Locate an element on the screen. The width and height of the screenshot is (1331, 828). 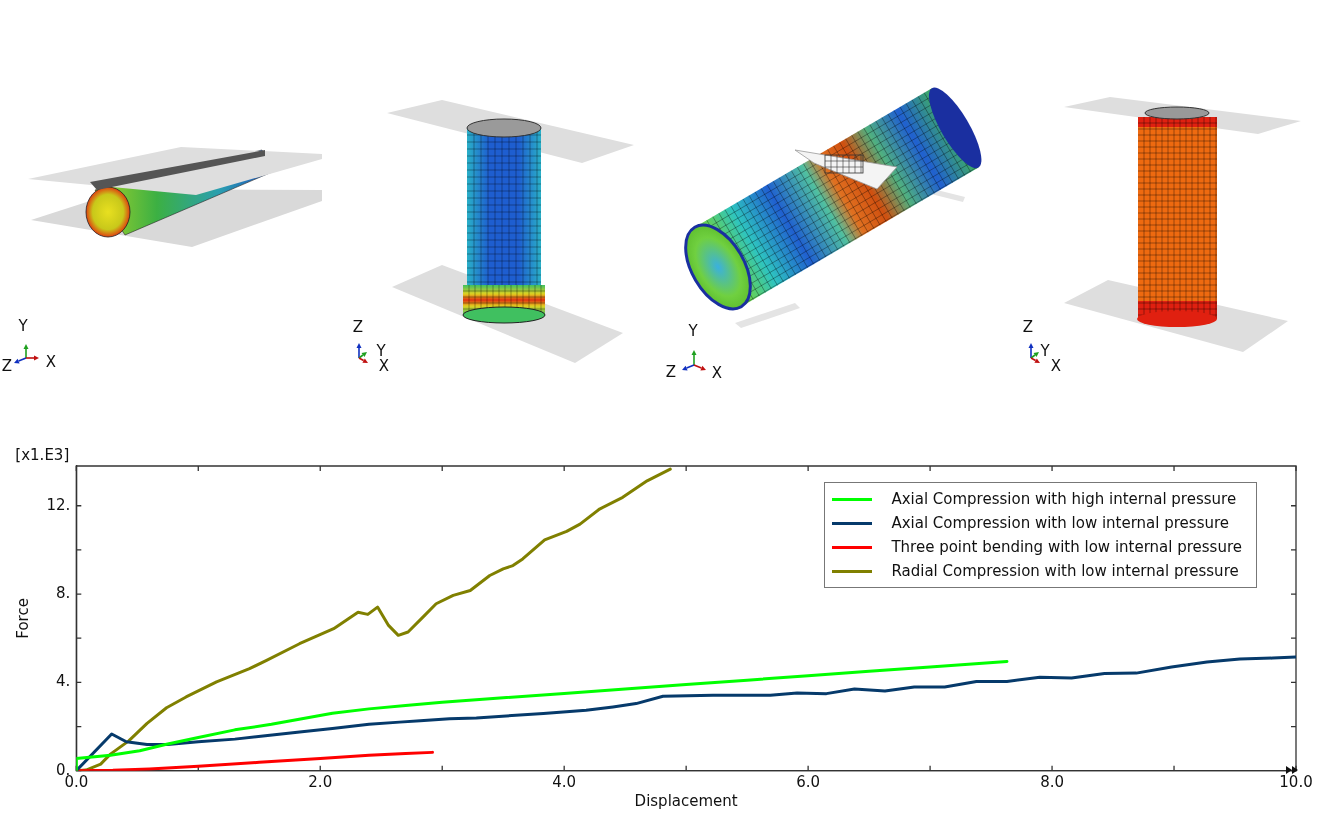
legend-label: Three point bending with low internal pressure is located at coordinates (1066, 547).